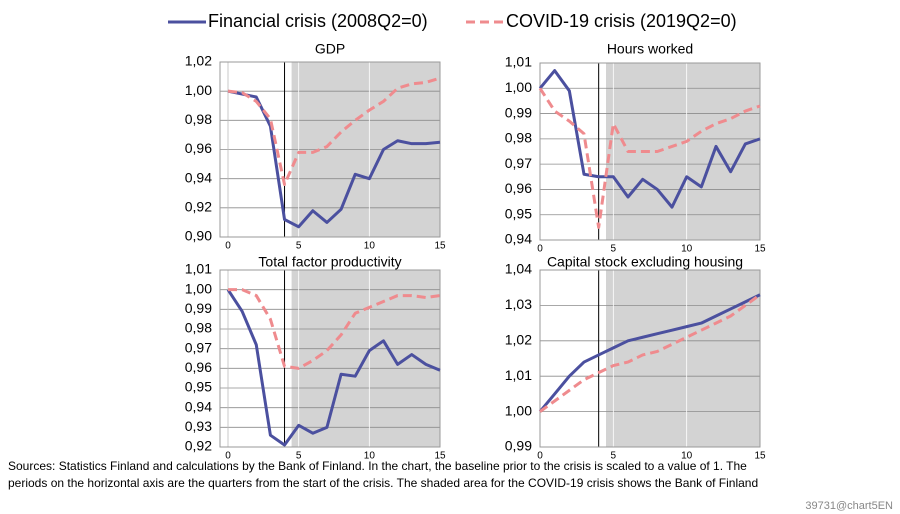 The height and width of the screenshot is (514, 900). Describe the element at coordinates (330, 49) in the screenshot. I see `panel-title: GDP` at that location.